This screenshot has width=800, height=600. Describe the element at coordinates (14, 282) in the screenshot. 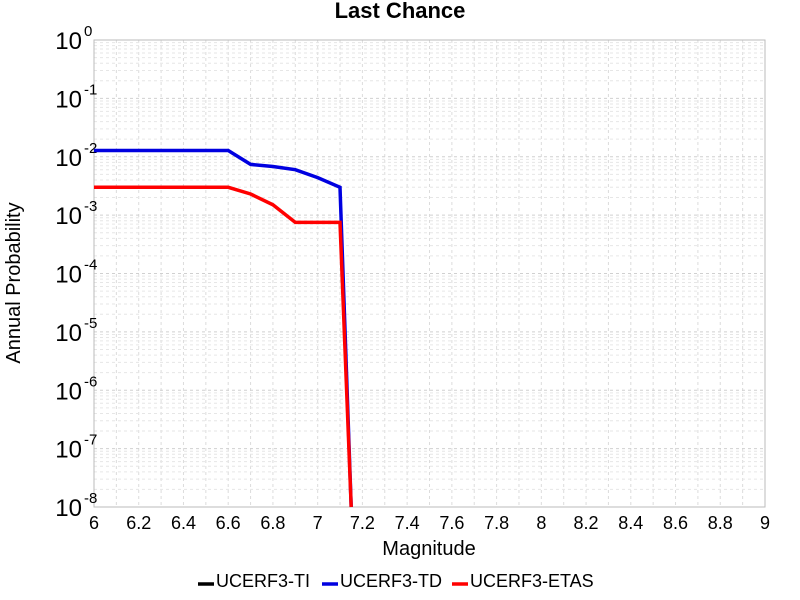

I see `y-axis-label: Annual Probability` at that location.